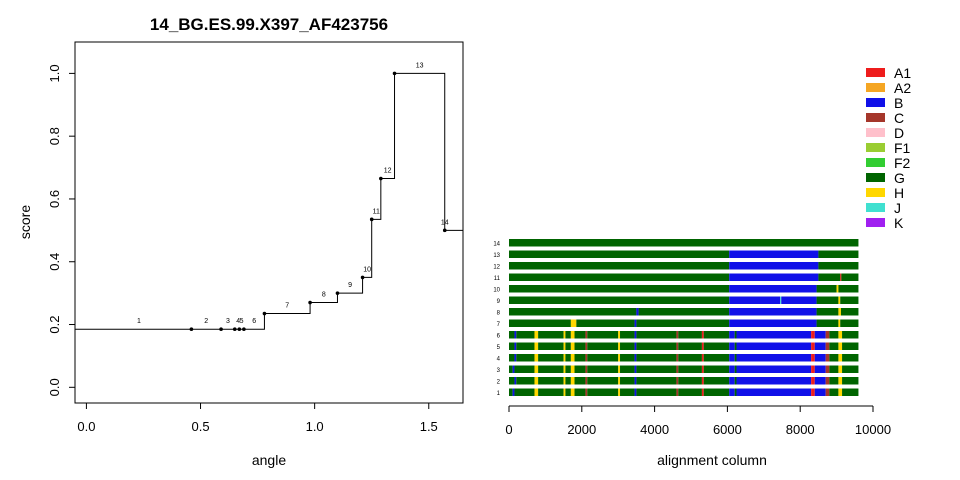  Describe the element at coordinates (257, 418) in the screenshot. I see `x-axis: 0.0 0.5 1.0 1.5` at that location.